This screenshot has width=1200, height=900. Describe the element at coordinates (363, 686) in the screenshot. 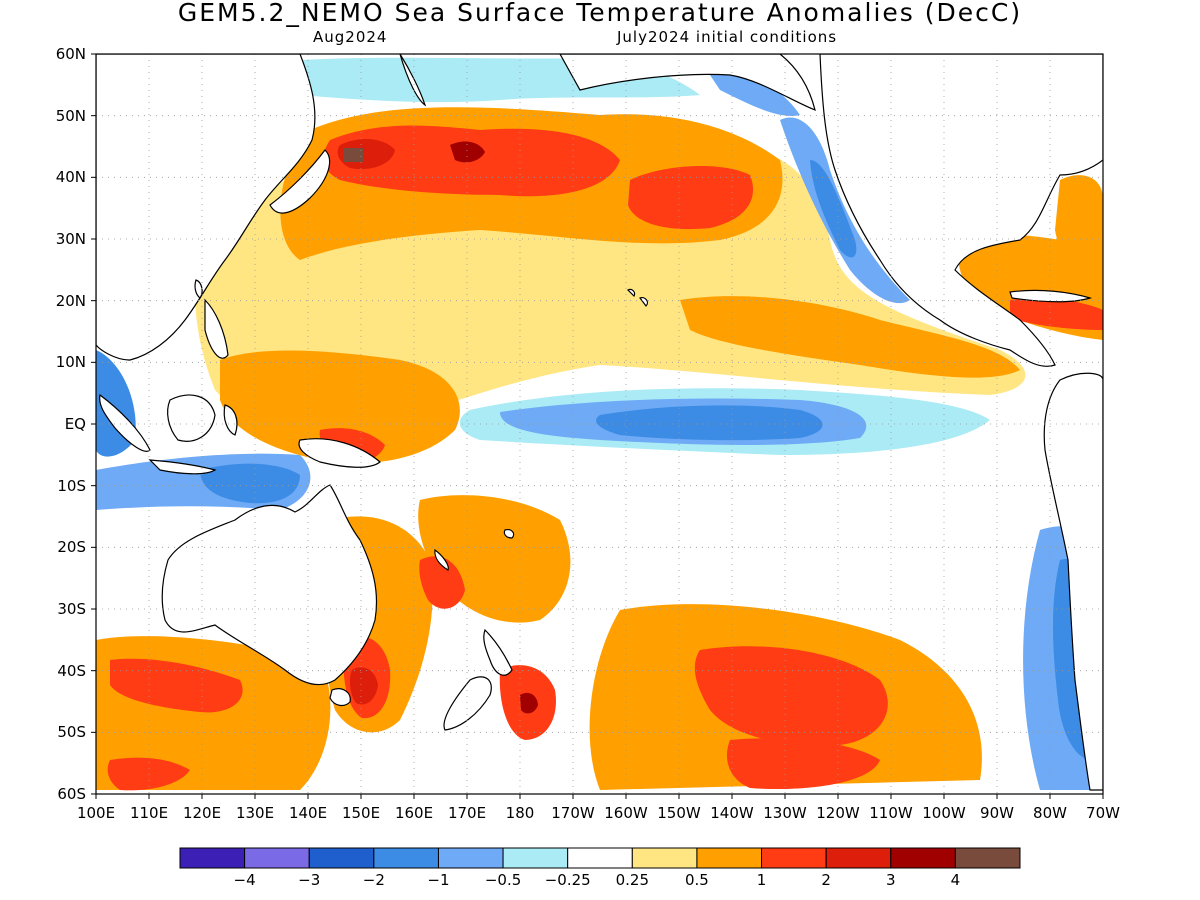

I see `warm-tasman-peak` at that location.